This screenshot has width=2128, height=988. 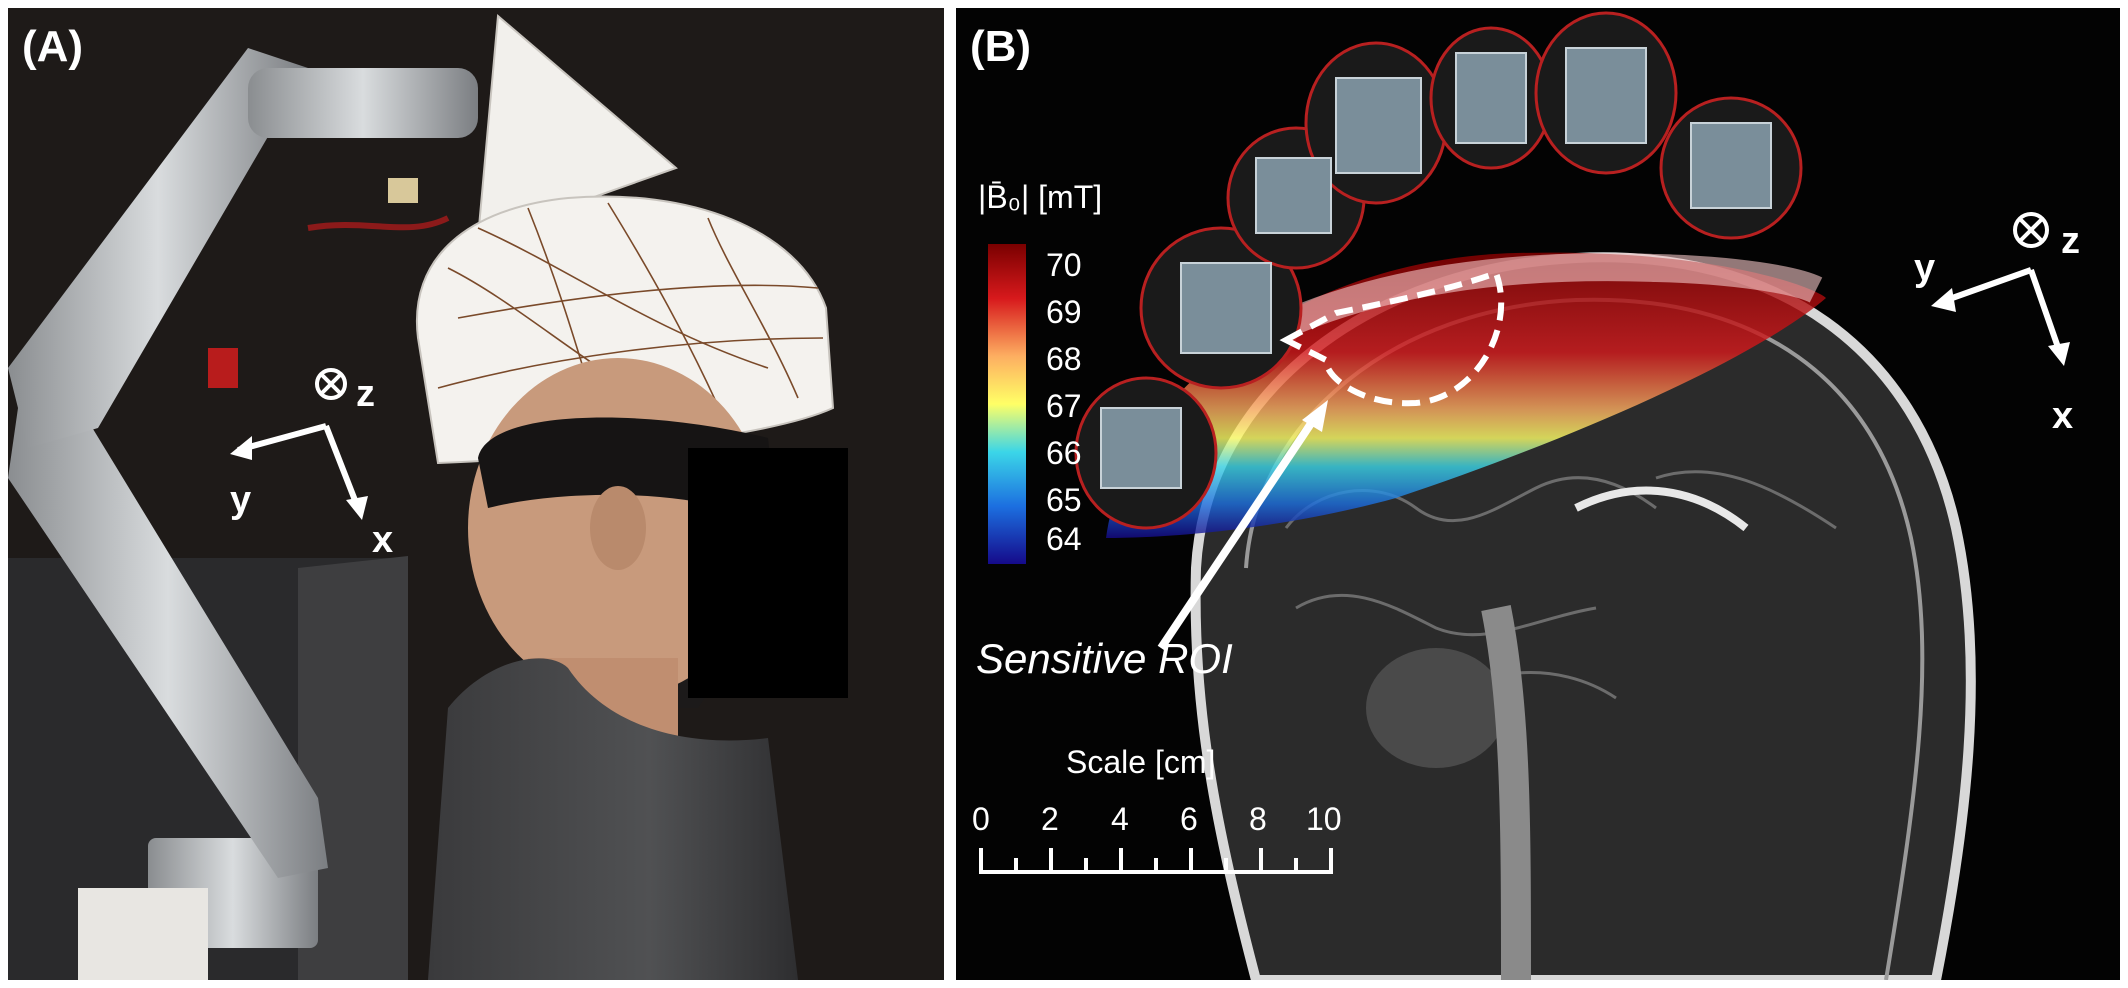 I want to click on scale-tick-0: 0, so click(x=981, y=819).